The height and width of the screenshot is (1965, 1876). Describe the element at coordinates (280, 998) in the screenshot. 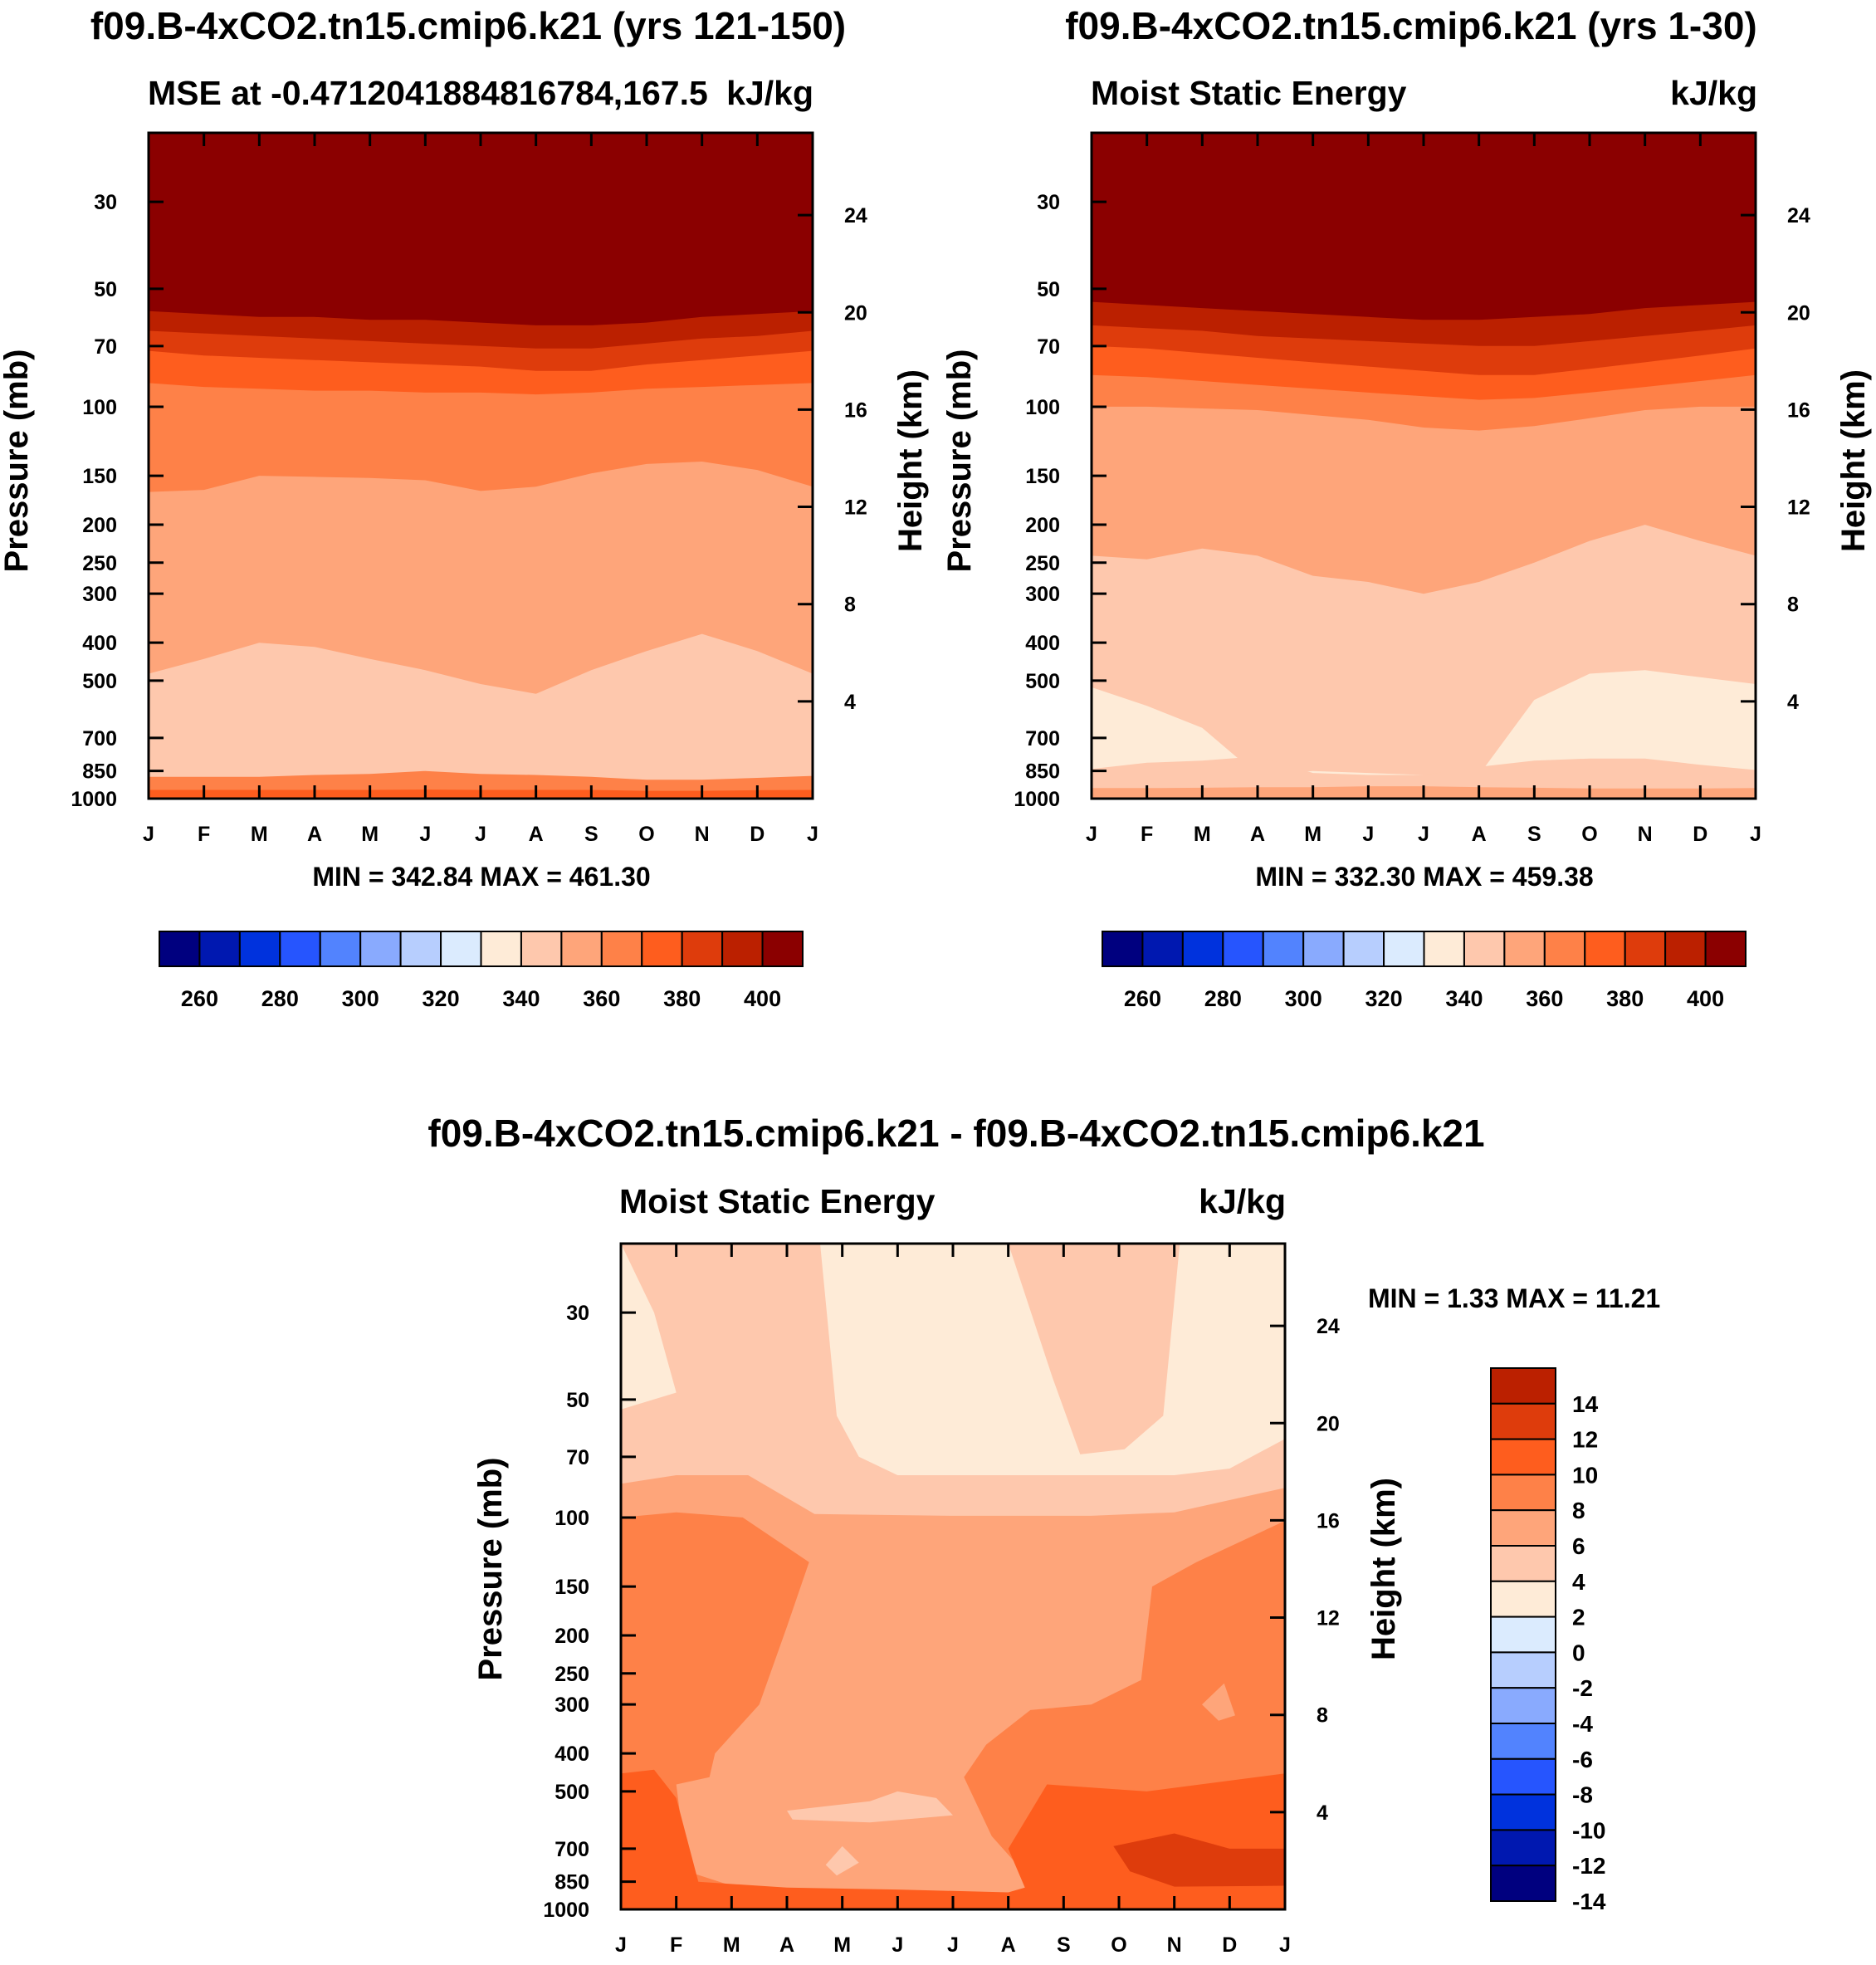

I see `panel1-cbar-label: 280` at that location.